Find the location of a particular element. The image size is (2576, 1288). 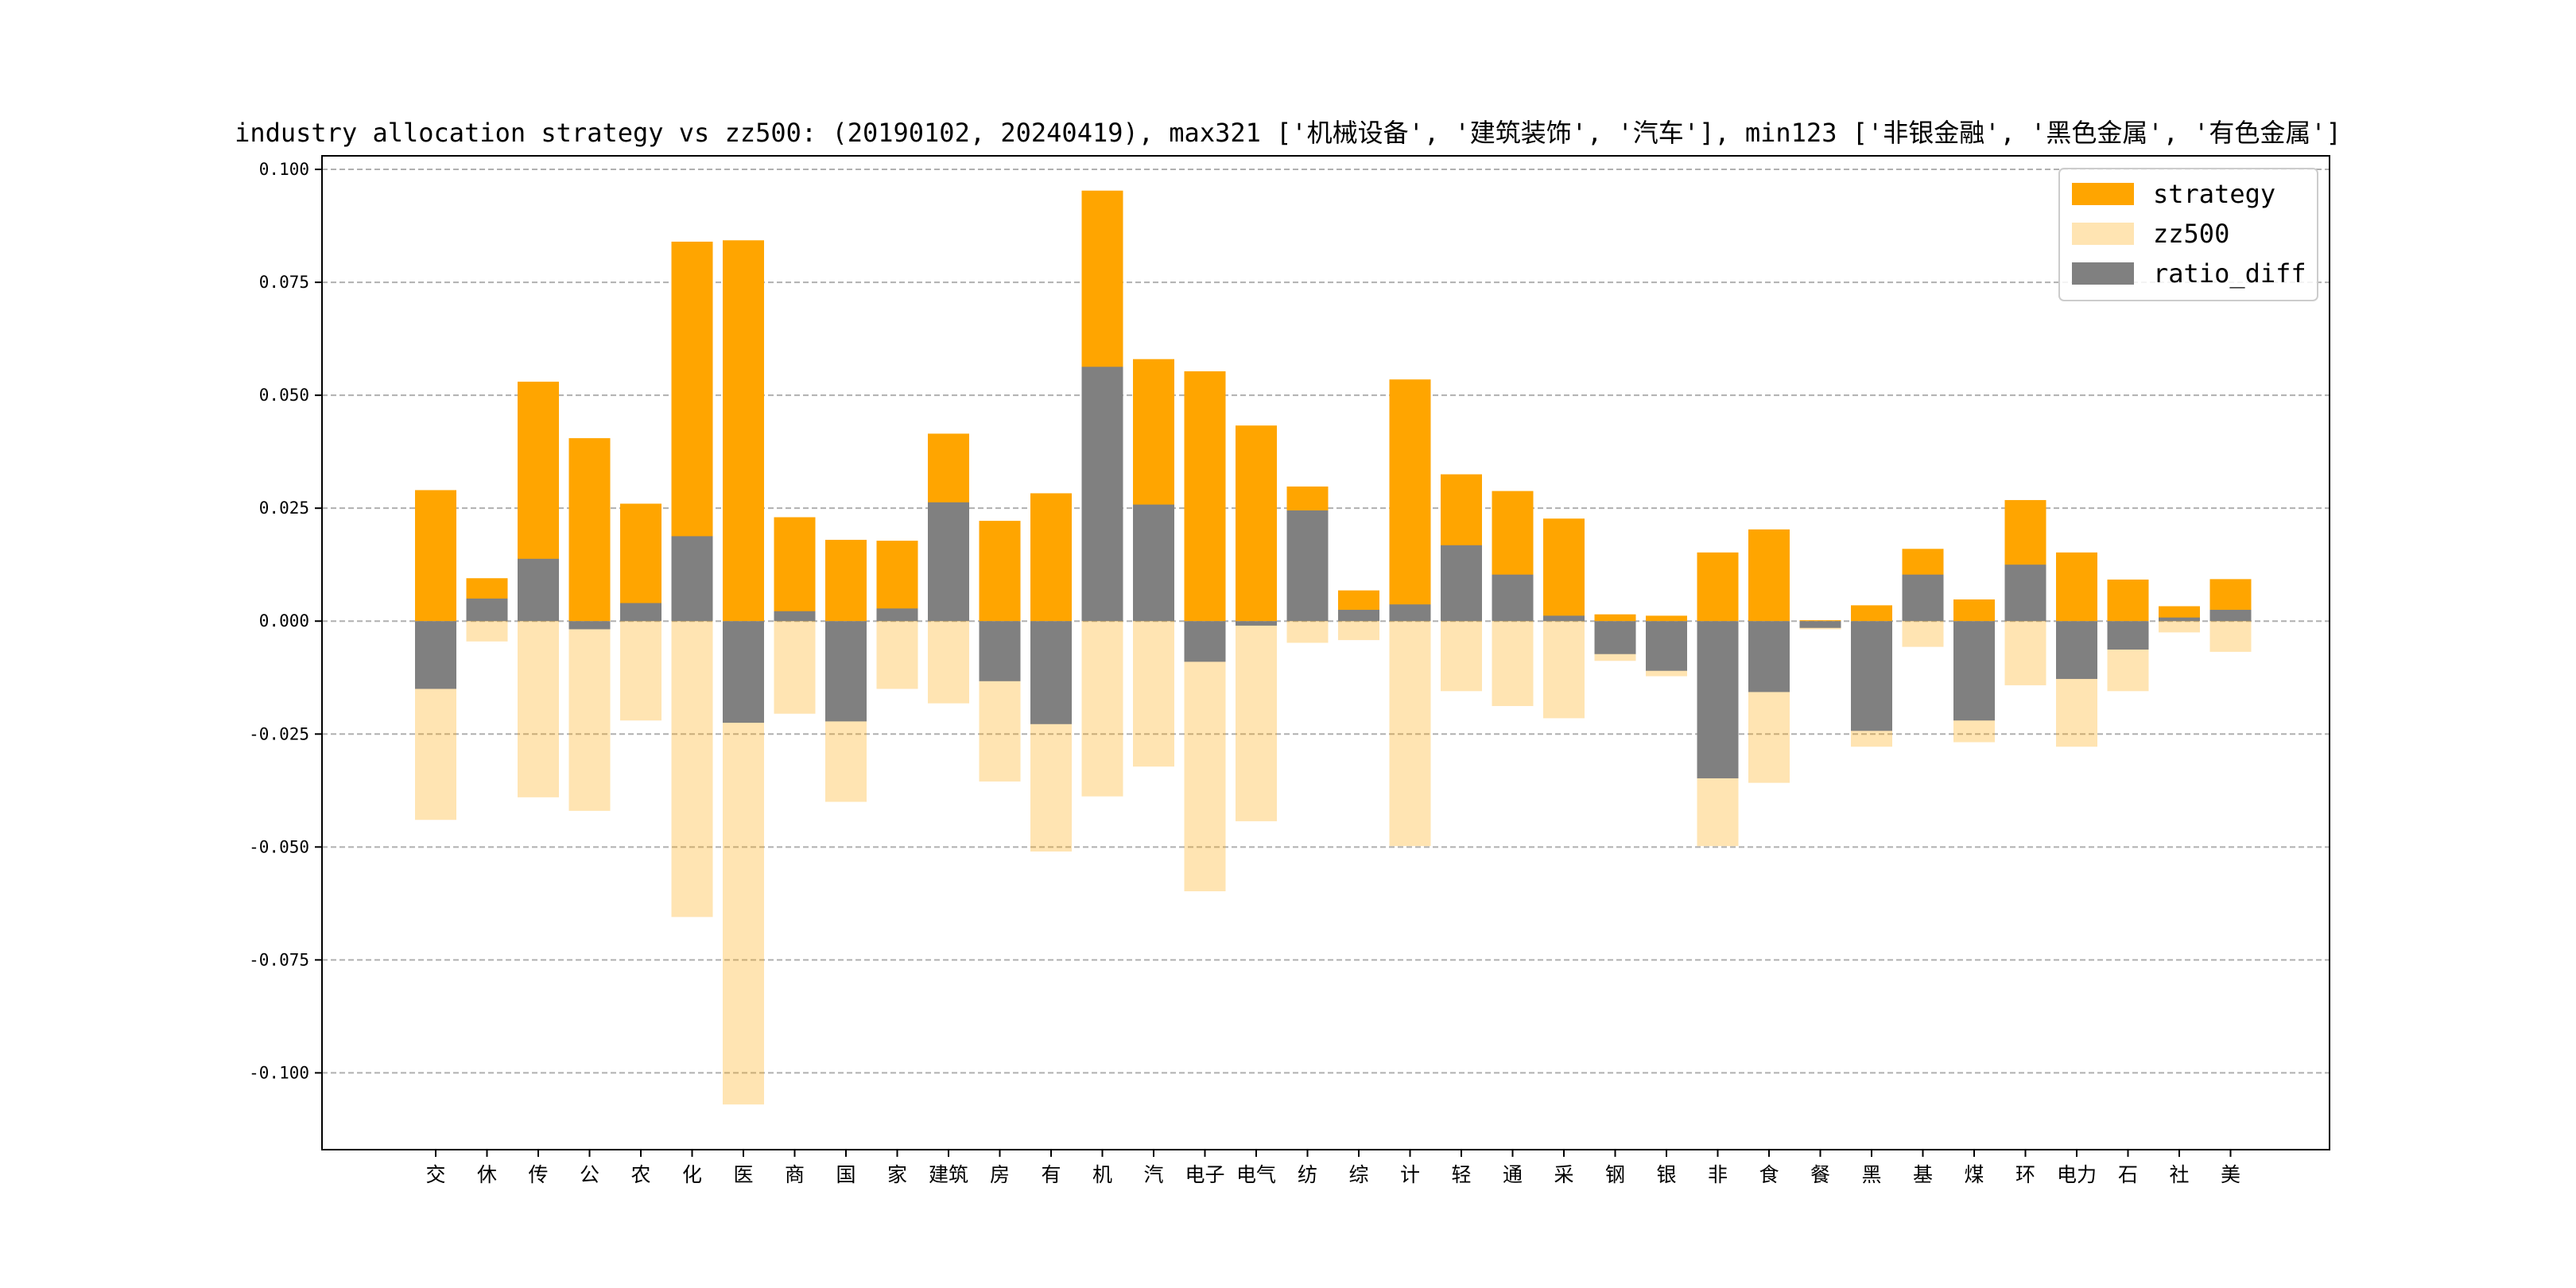

legend: strategy zz500 ratio_diff is located at coordinates (2188, 234).